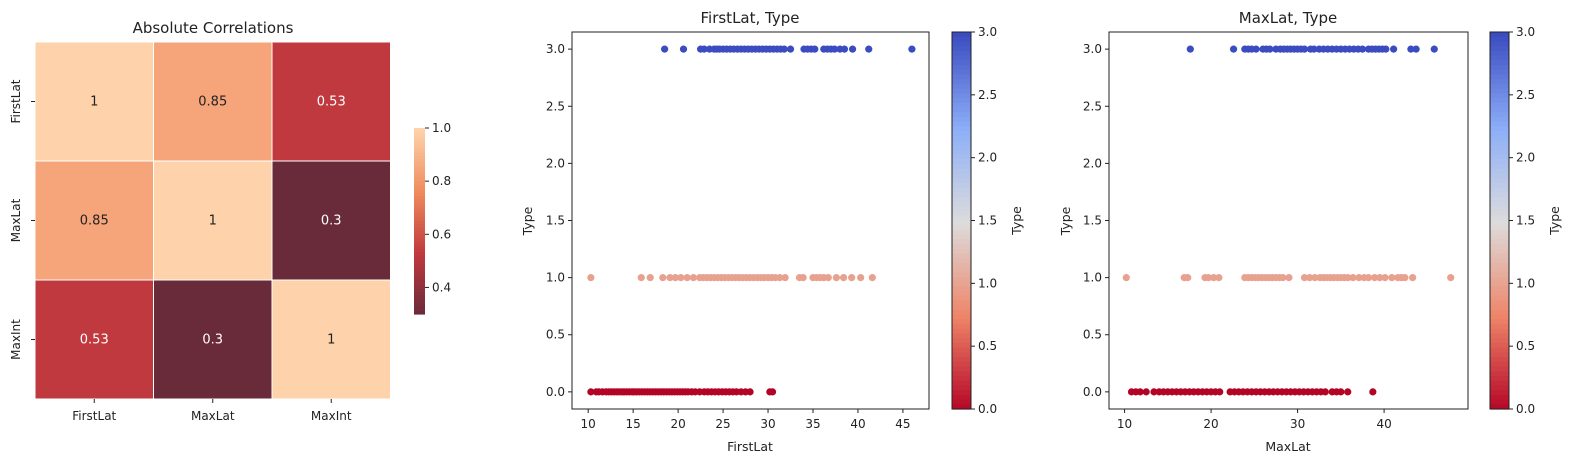 The width and height of the screenshot is (1595, 470). I want to click on x-tick-label: 45, so click(902, 424).